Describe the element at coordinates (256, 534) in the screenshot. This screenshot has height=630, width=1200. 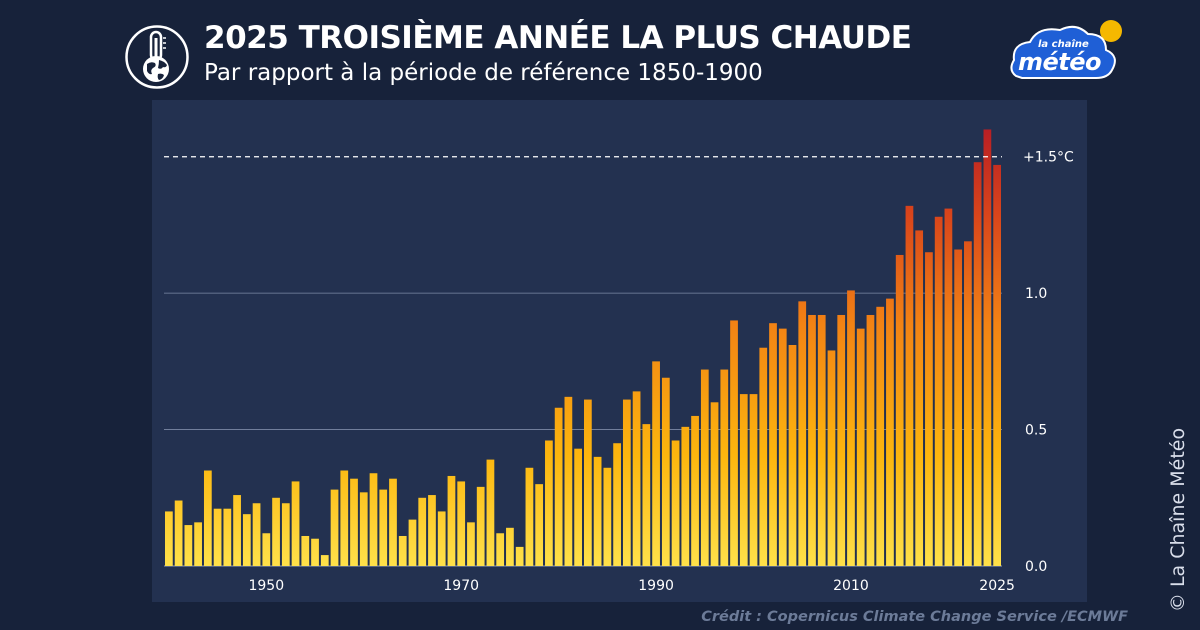
I see `bar-1949` at that location.